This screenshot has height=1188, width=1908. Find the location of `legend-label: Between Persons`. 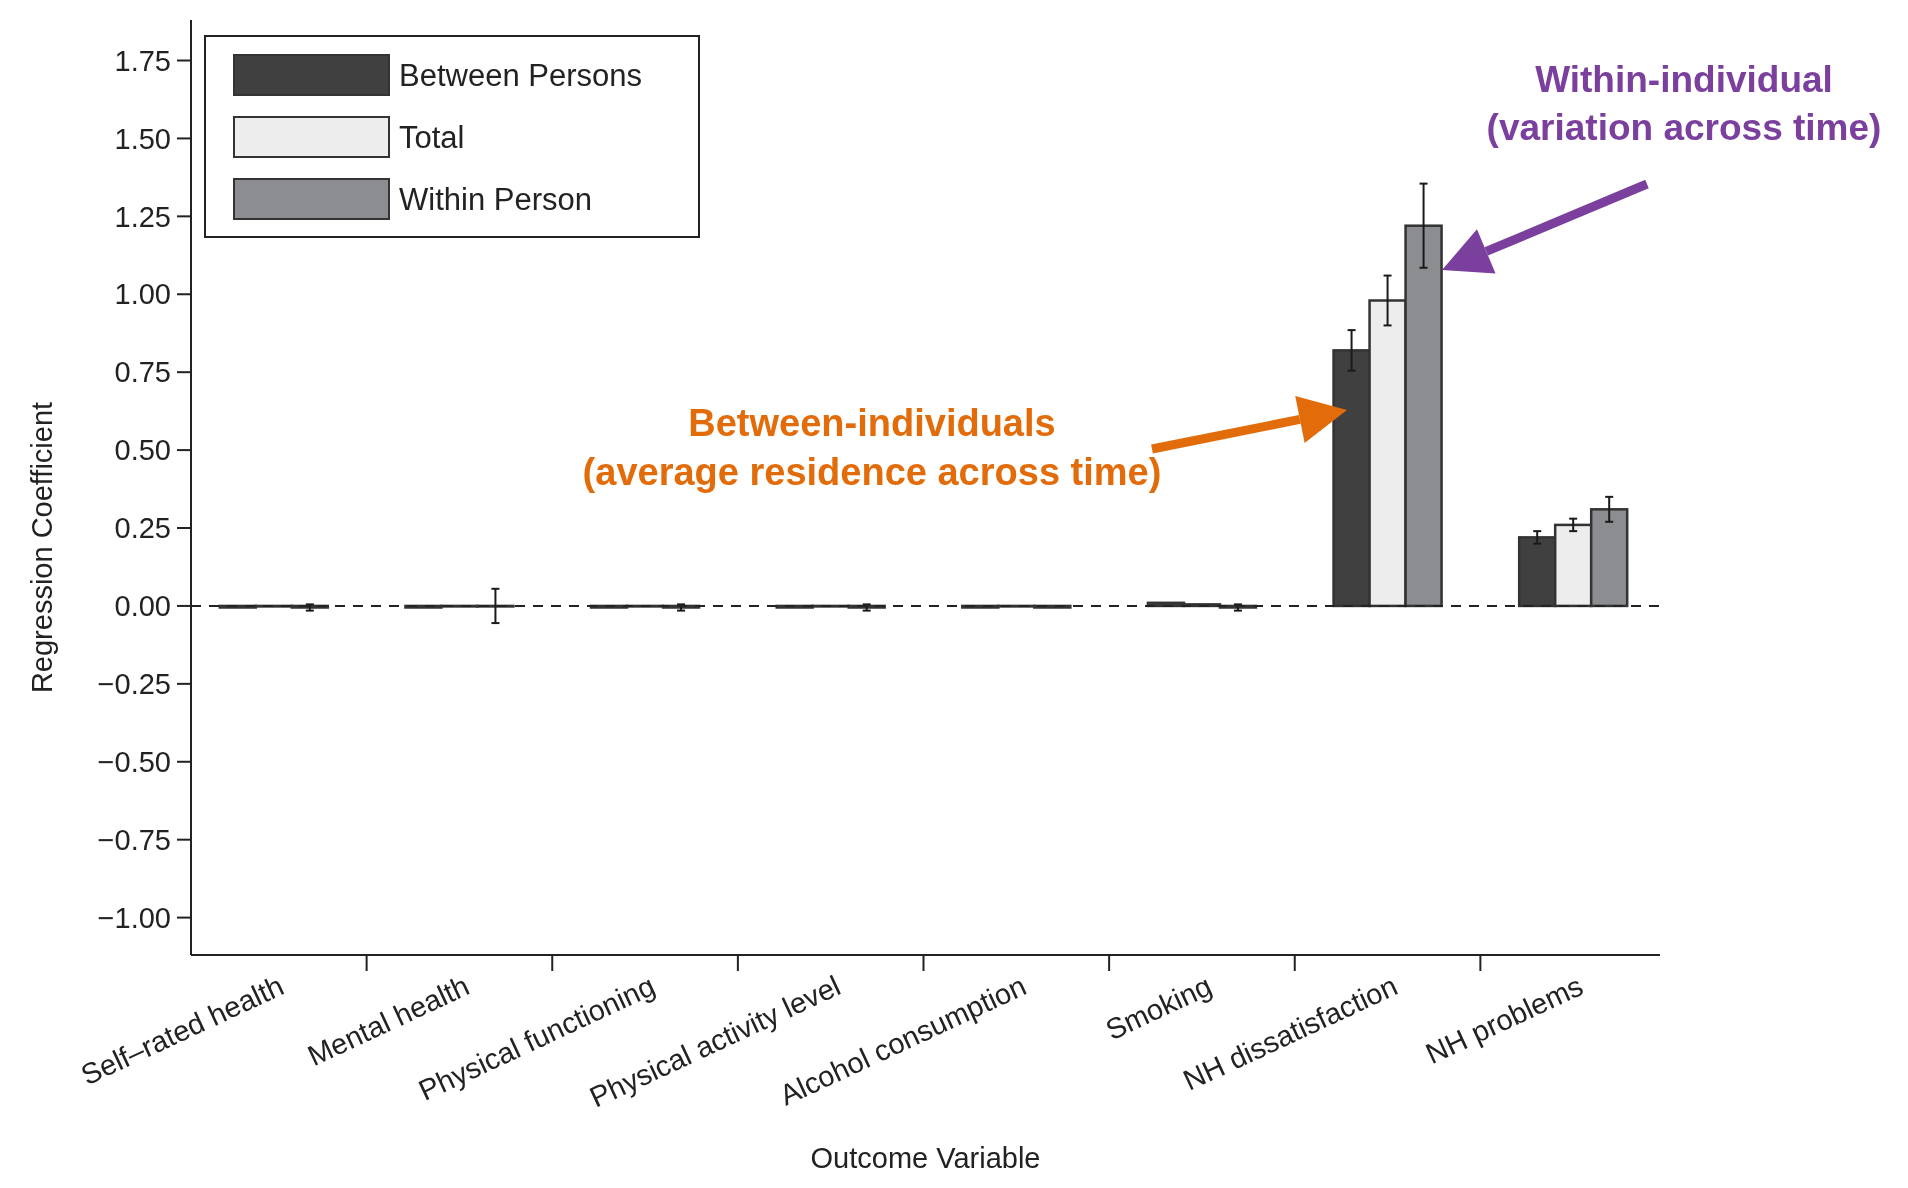

legend-label: Between Persons is located at coordinates (520, 75).